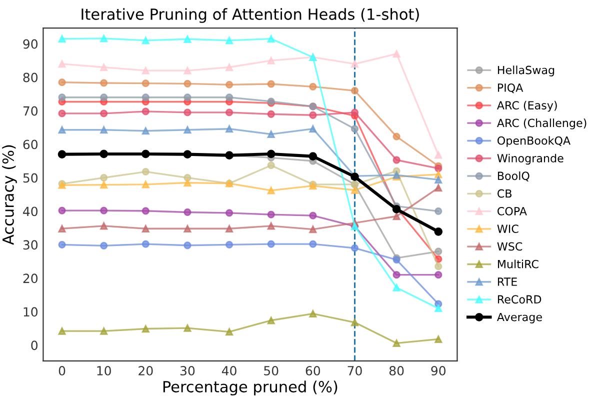 The image size is (600, 401). I want to click on legend-label: HellaSwag, so click(526, 71).